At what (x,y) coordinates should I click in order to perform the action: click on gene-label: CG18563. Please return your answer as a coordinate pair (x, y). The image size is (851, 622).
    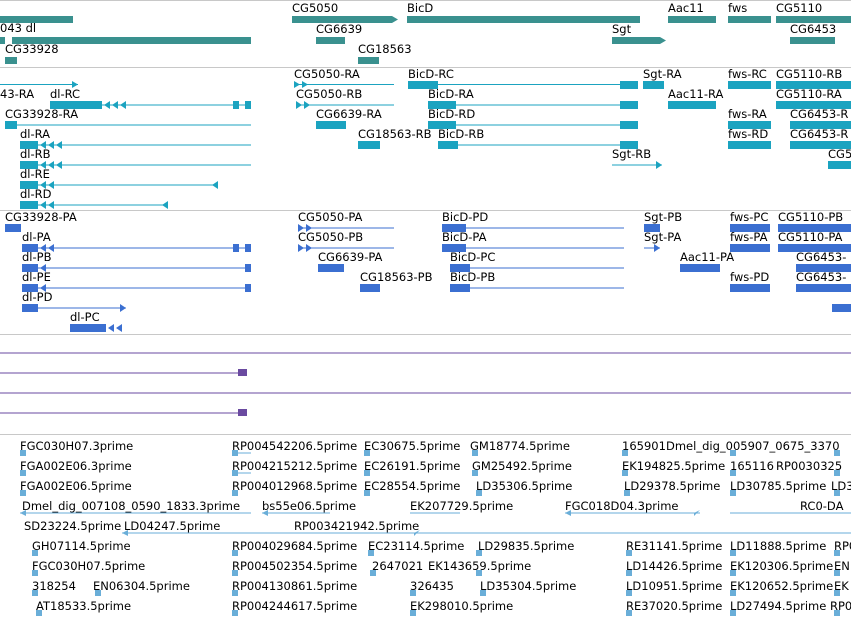
    Looking at the image, I should click on (385, 49).